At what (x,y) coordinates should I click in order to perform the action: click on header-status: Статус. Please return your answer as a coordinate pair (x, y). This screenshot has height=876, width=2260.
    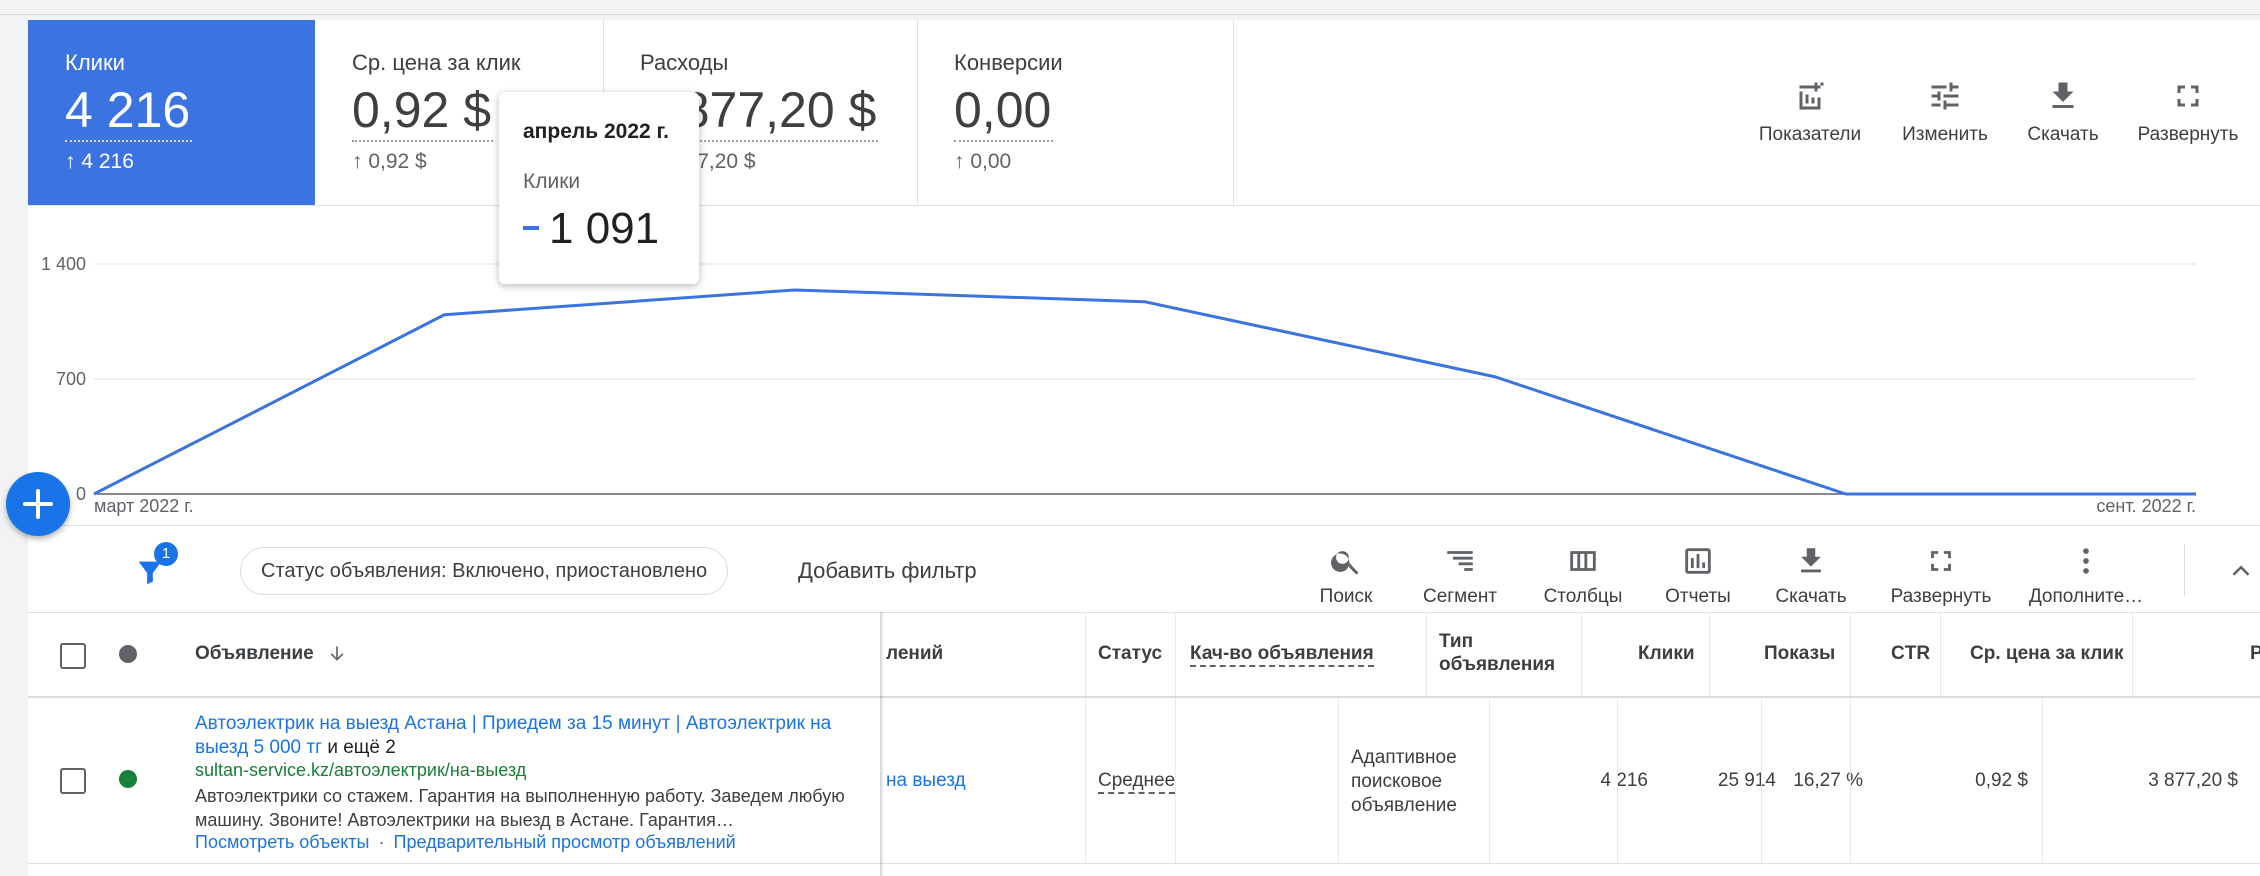
    Looking at the image, I should click on (1130, 653).